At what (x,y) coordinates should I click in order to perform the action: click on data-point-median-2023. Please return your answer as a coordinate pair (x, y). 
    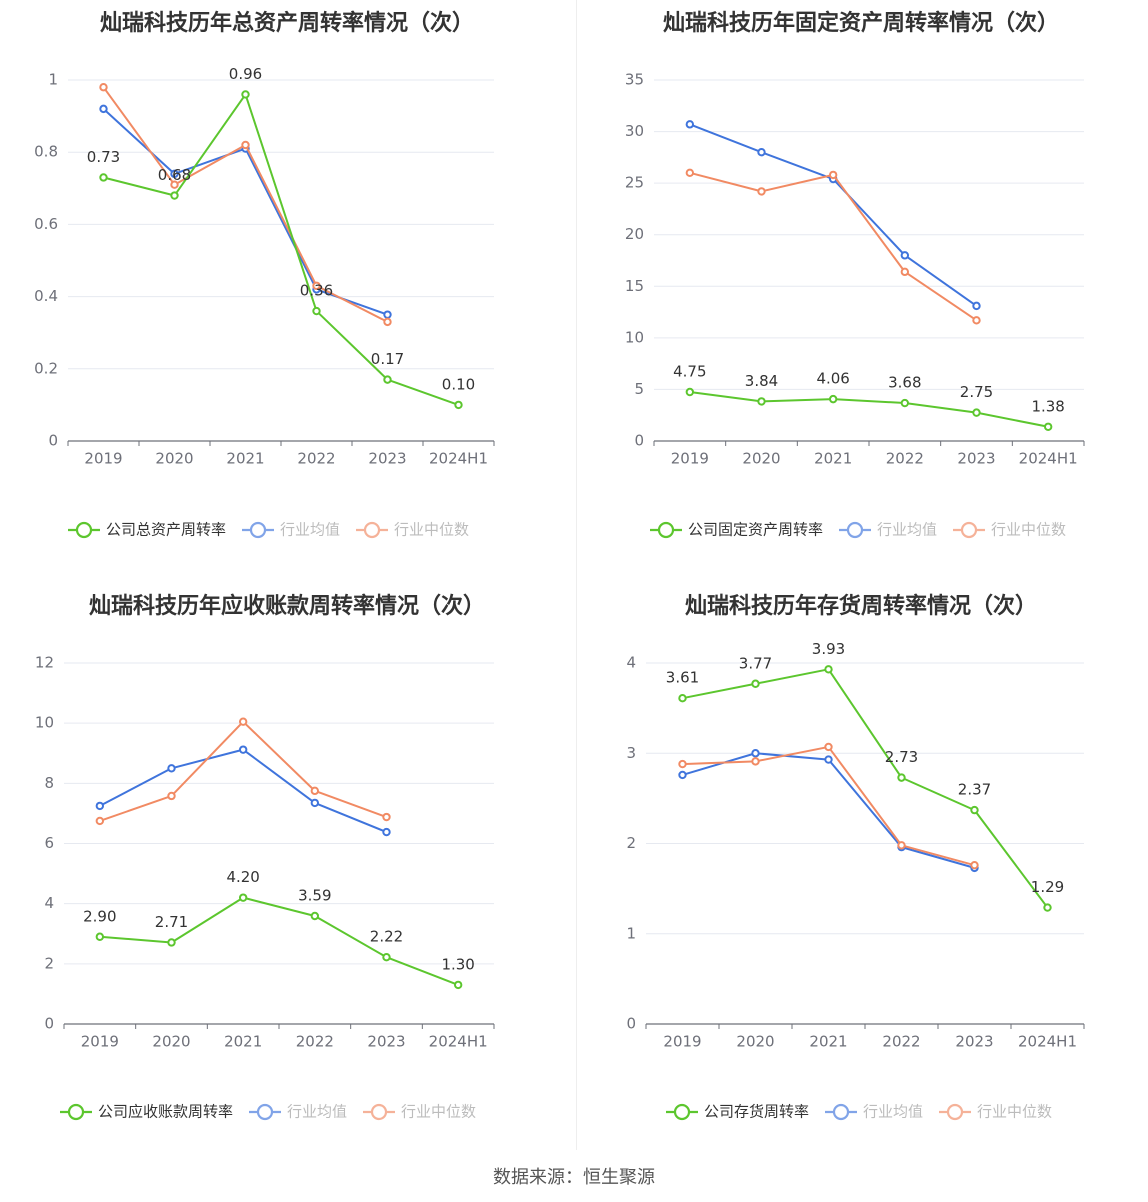
    Looking at the image, I should click on (974, 865).